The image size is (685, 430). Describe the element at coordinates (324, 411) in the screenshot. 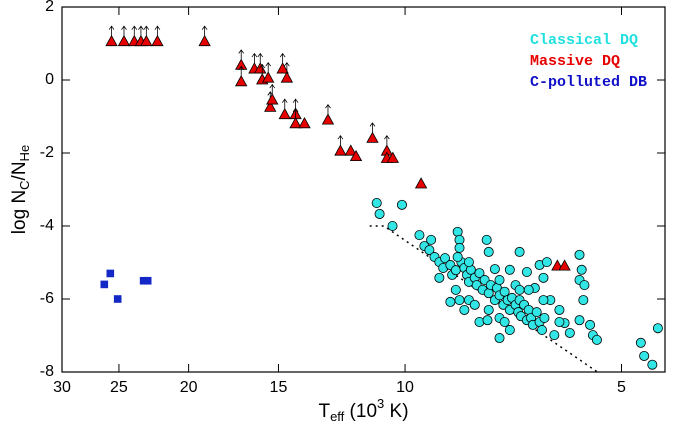

I see `x-axis-label-part: T` at that location.